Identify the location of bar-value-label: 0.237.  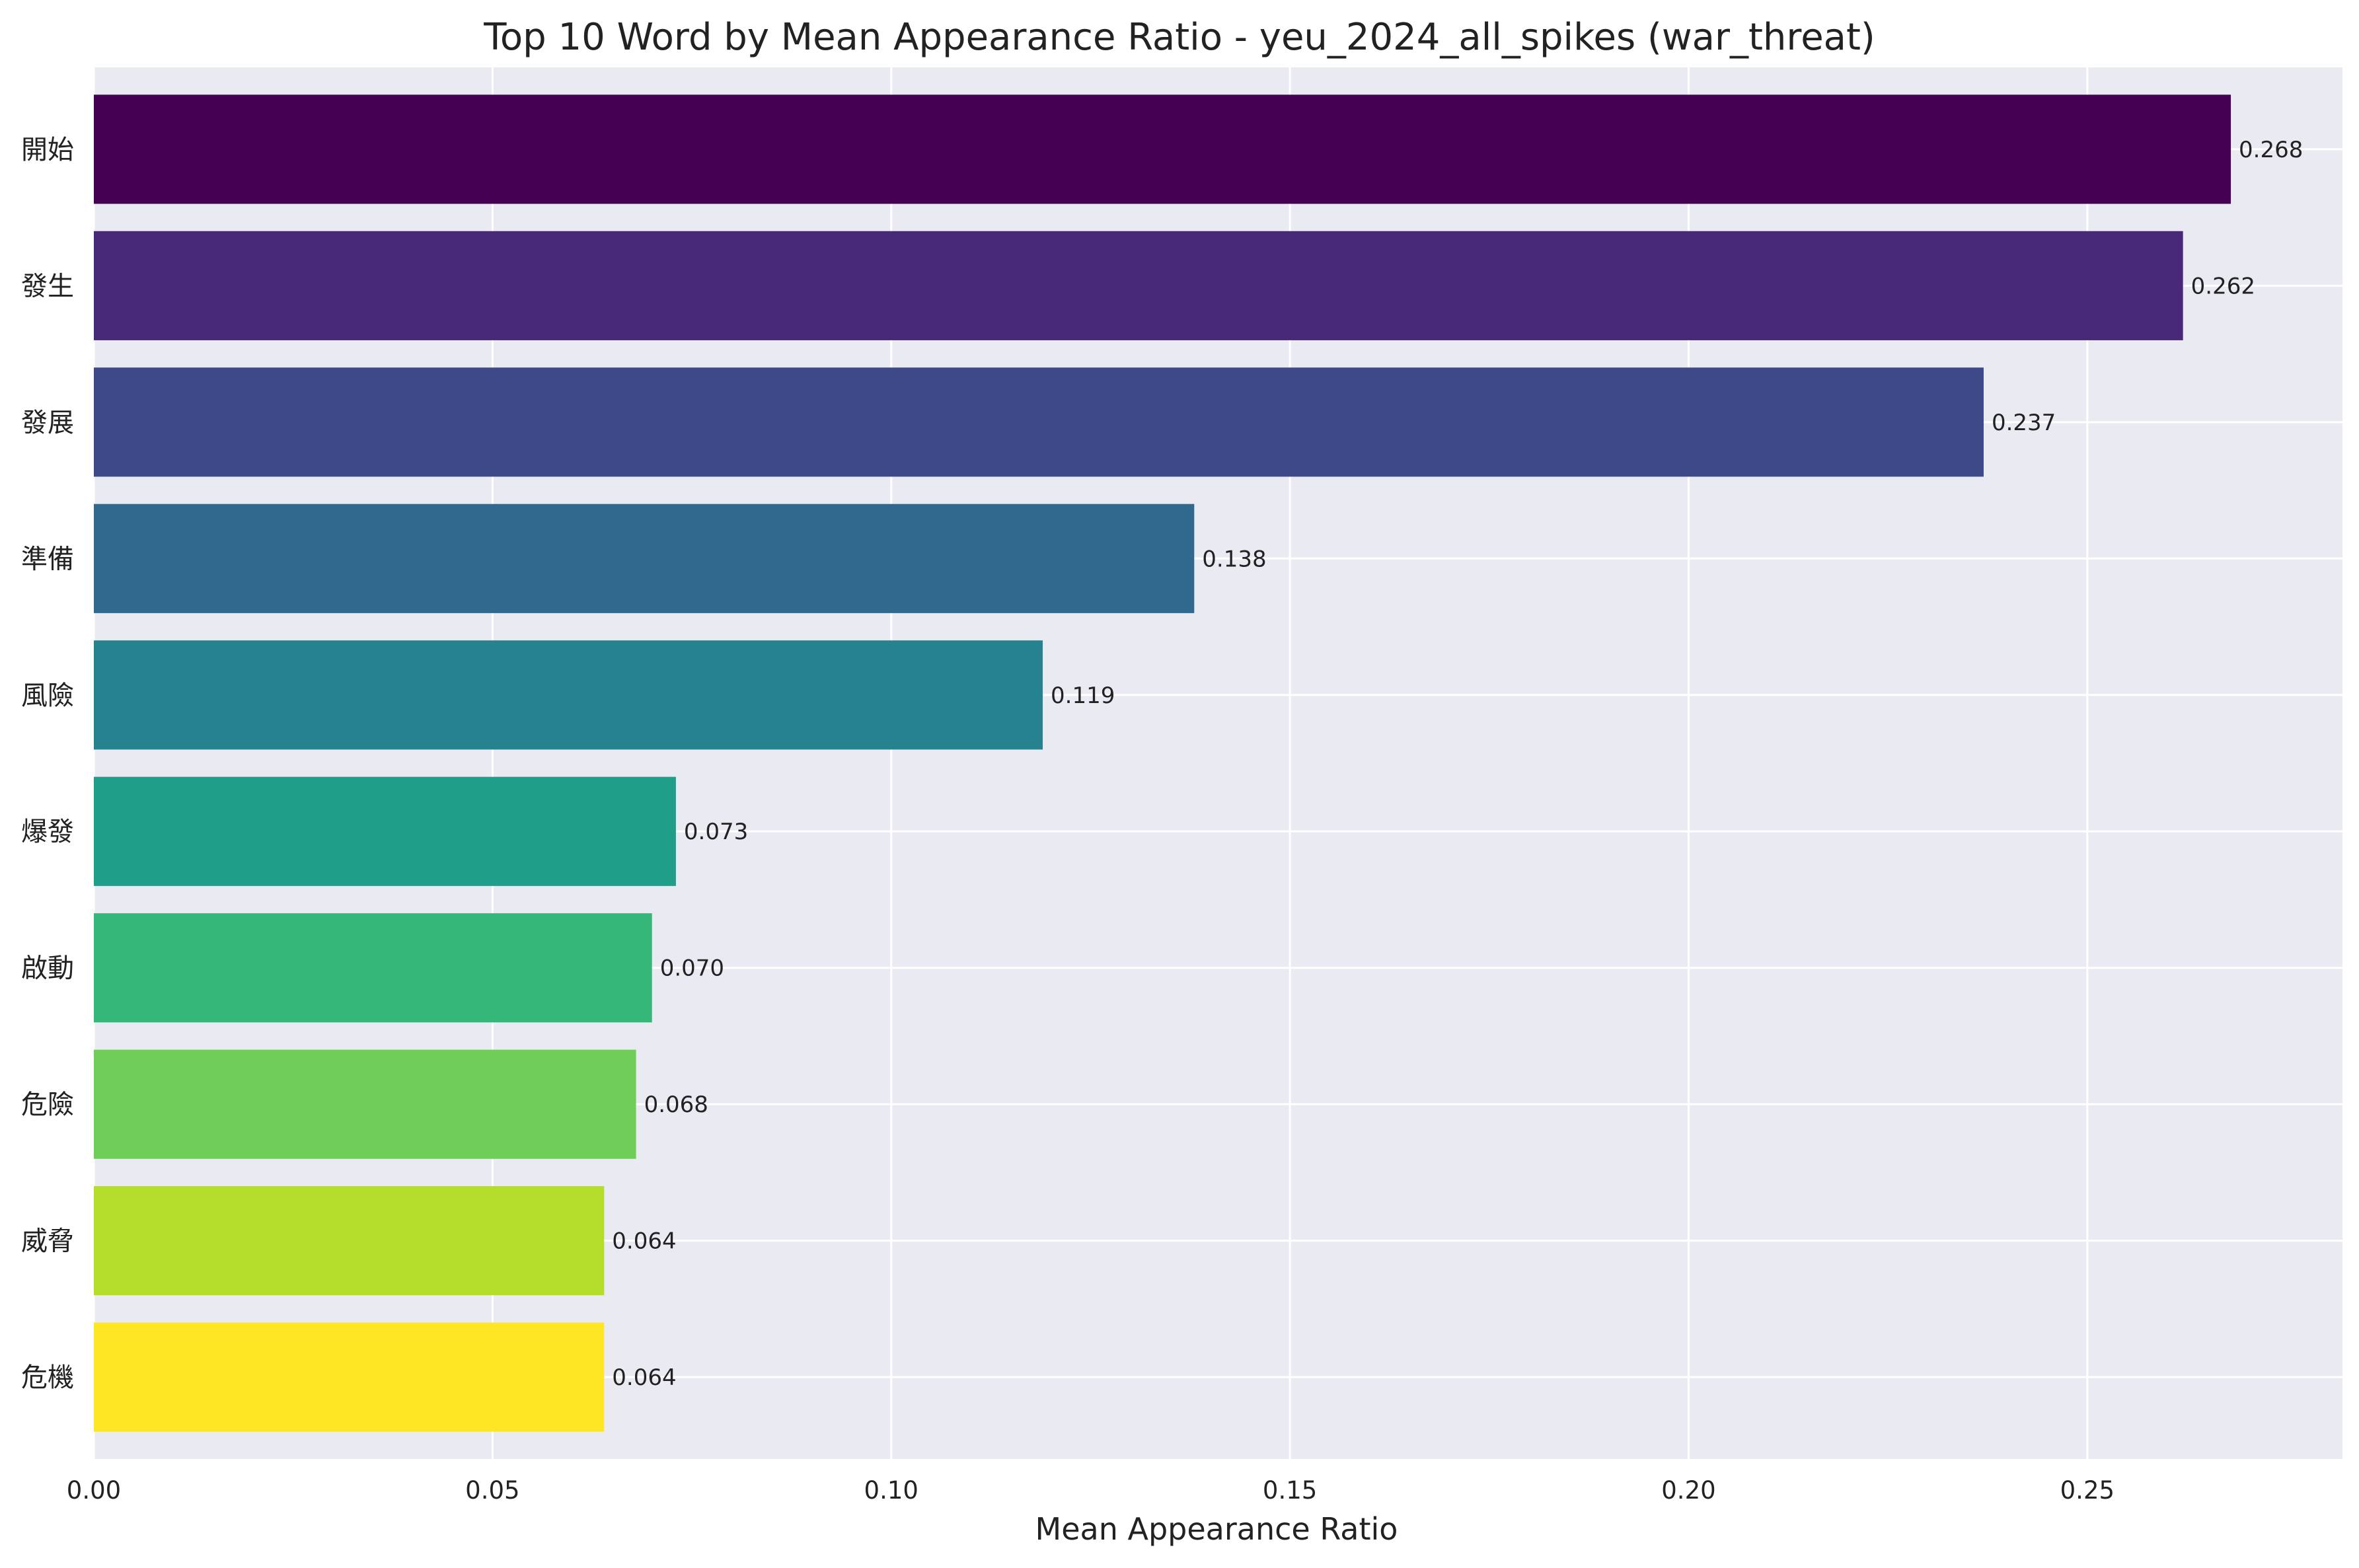
(2024, 423).